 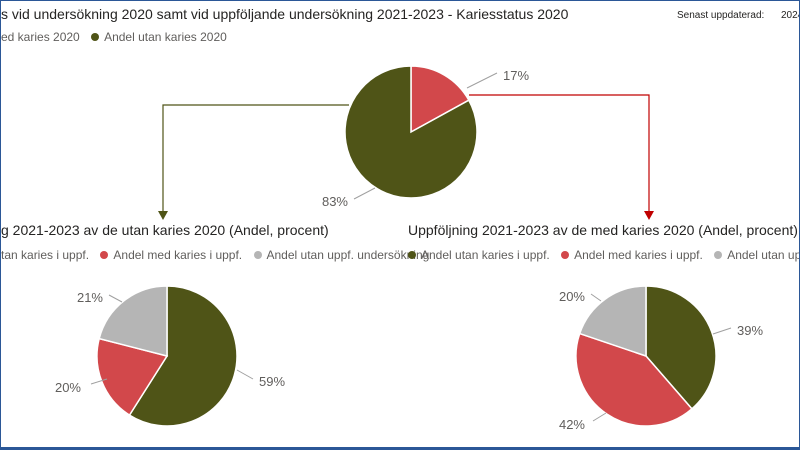 I want to click on pie-data-label: 17%, so click(x=516, y=75).